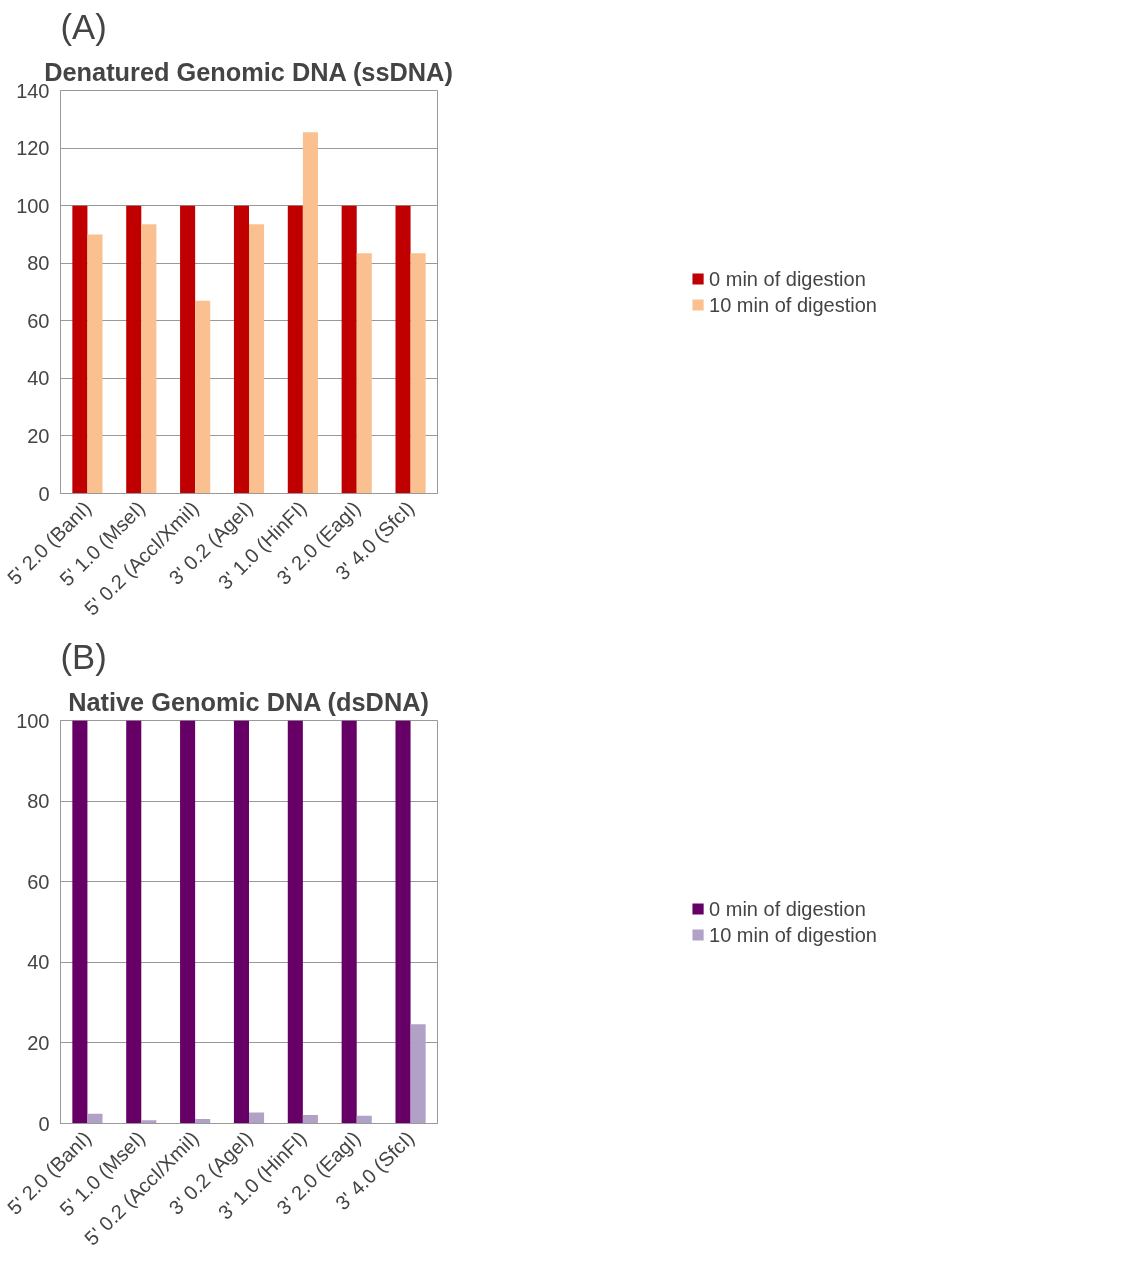 This screenshot has height=1273, width=1143. What do you see at coordinates (33, 148) in the screenshot?
I see `y-tick-label: 120` at bounding box center [33, 148].